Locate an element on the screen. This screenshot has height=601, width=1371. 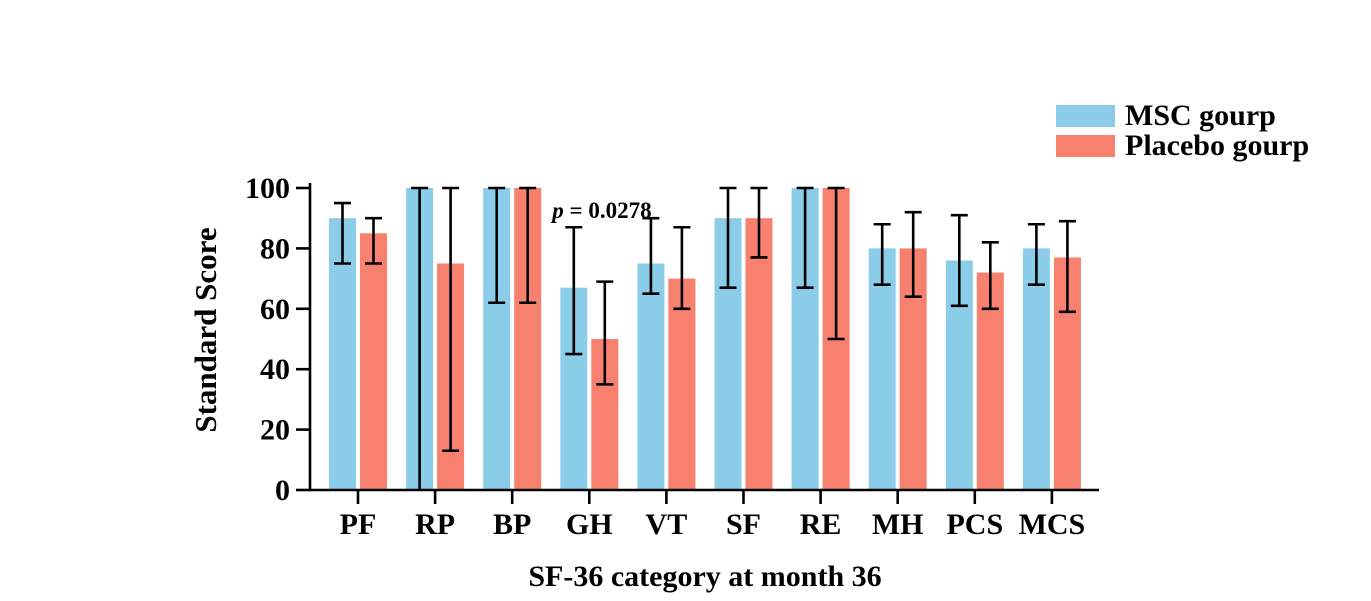
bar-msc-mcs is located at coordinates (1036, 369).